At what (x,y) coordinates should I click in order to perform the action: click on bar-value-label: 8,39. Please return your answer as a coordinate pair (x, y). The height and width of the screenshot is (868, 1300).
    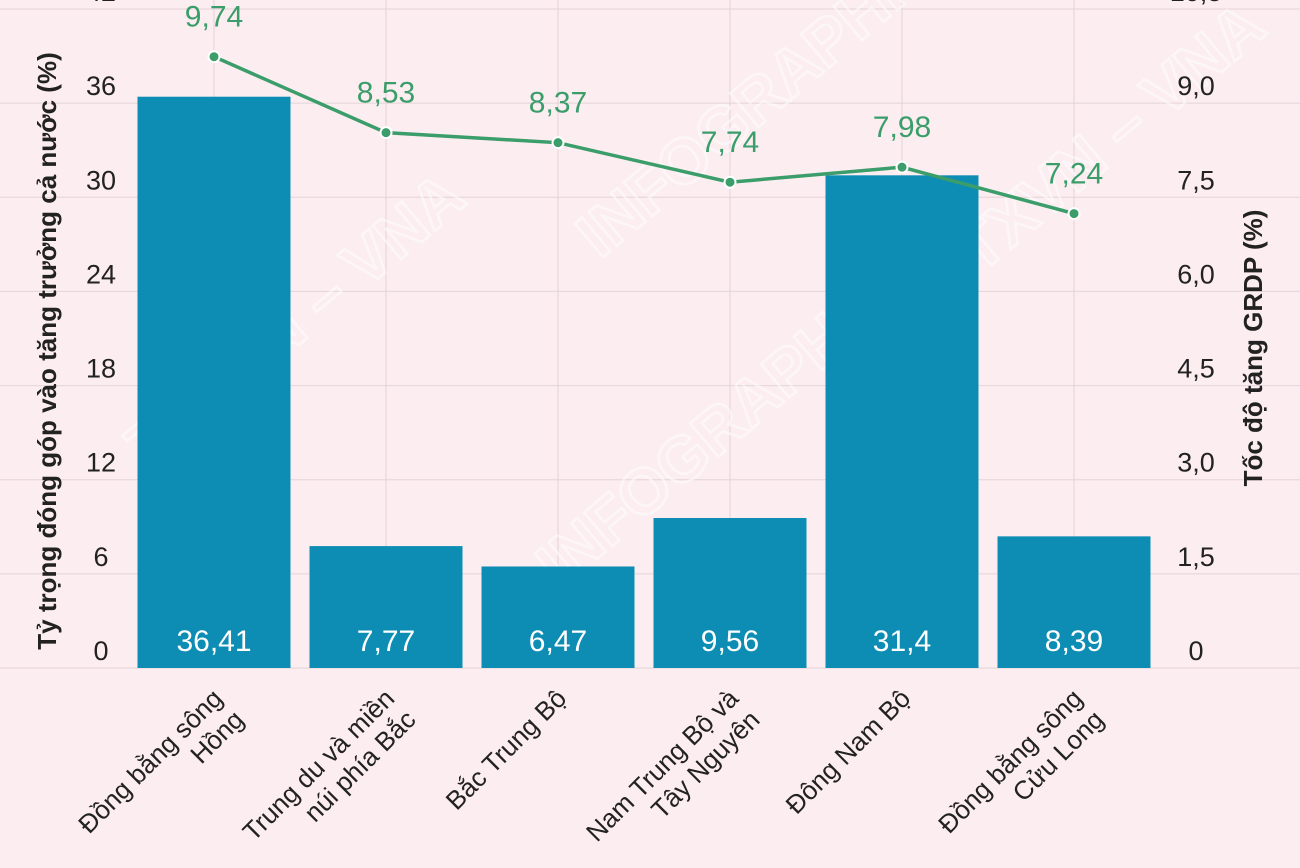
    Looking at the image, I should click on (1074, 641).